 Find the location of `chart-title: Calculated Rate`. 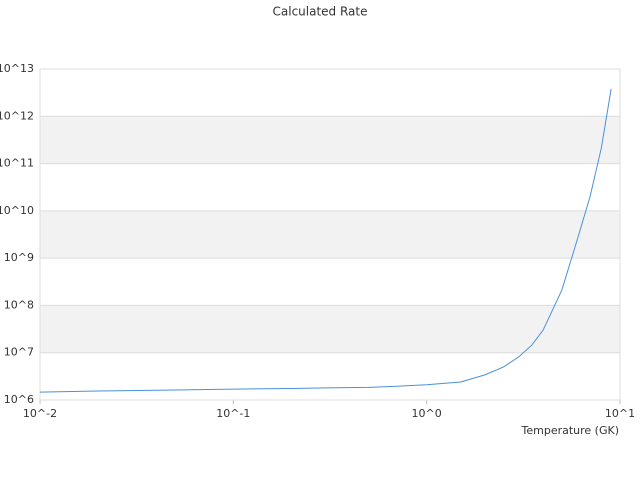

chart-title: Calculated Rate is located at coordinates (320, 12).